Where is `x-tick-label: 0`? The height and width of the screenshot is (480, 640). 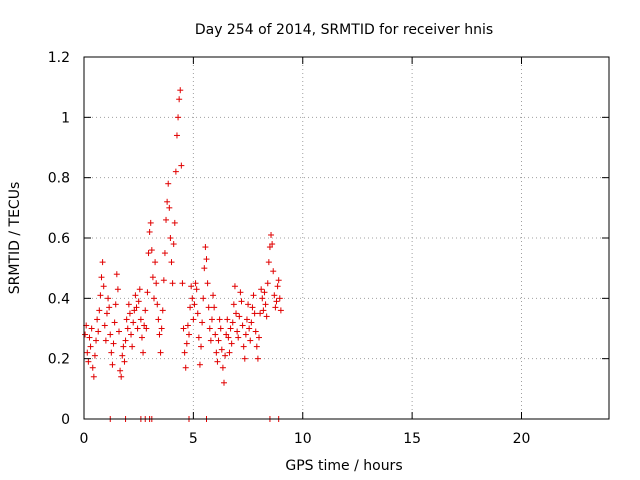 x-tick-label: 0 is located at coordinates (84, 439).